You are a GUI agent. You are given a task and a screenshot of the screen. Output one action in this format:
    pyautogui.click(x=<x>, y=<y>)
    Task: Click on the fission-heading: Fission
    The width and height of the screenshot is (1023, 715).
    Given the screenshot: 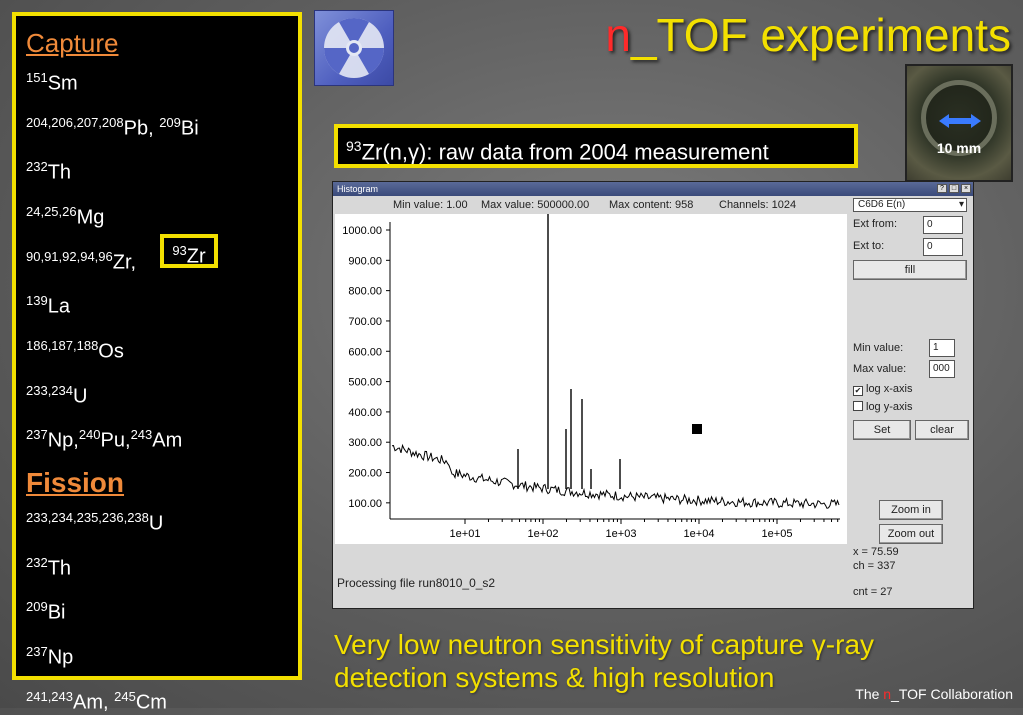 What is the action you would take?
    pyautogui.click(x=75, y=482)
    